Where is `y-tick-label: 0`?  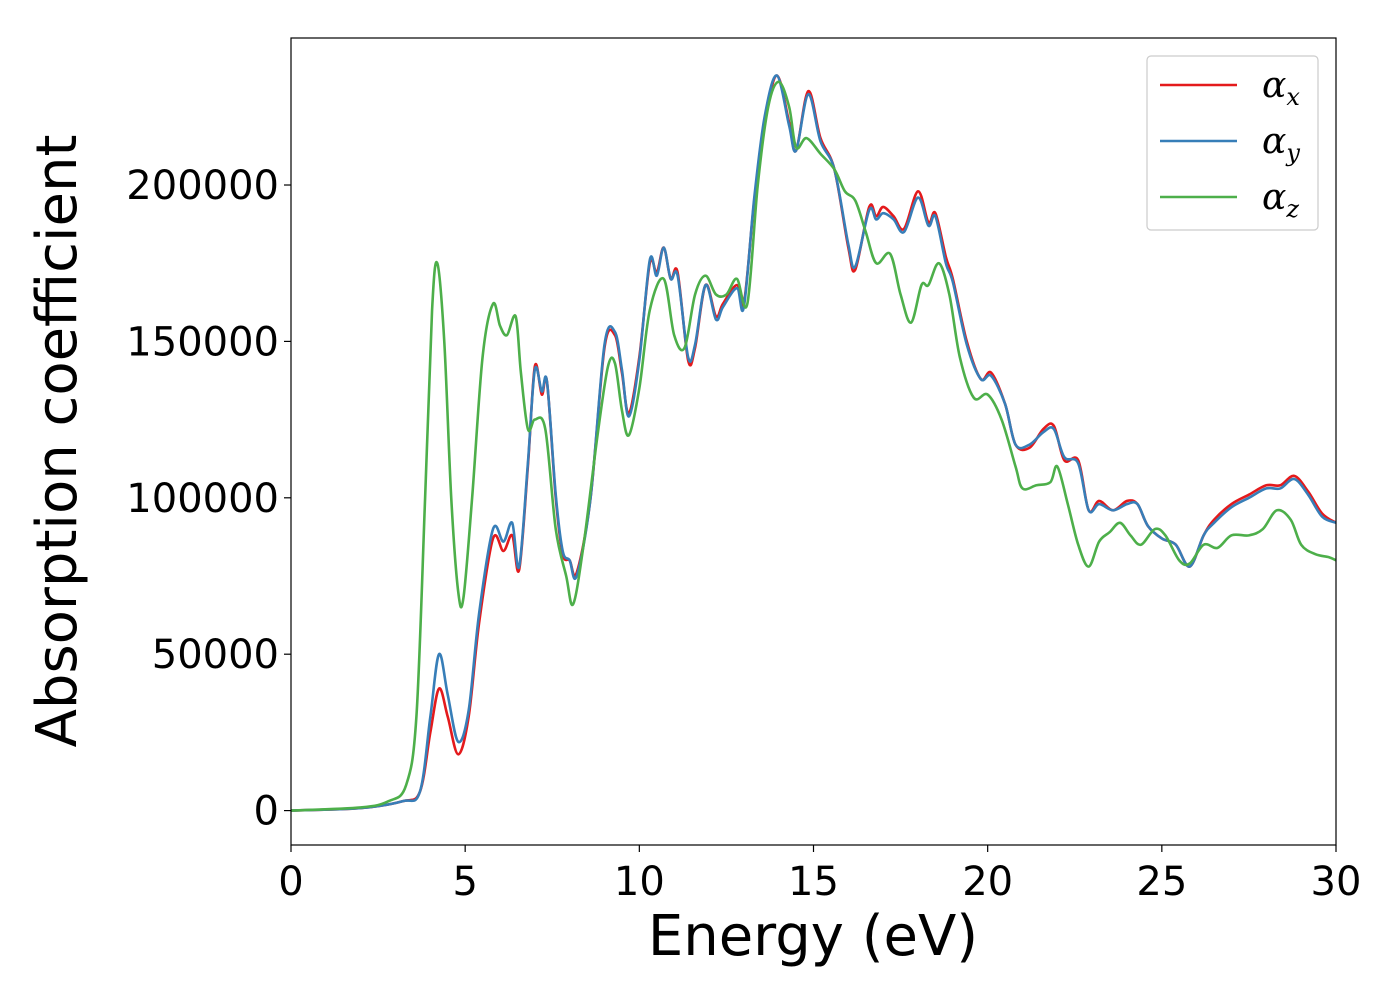 y-tick-label: 0 is located at coordinates (266, 812).